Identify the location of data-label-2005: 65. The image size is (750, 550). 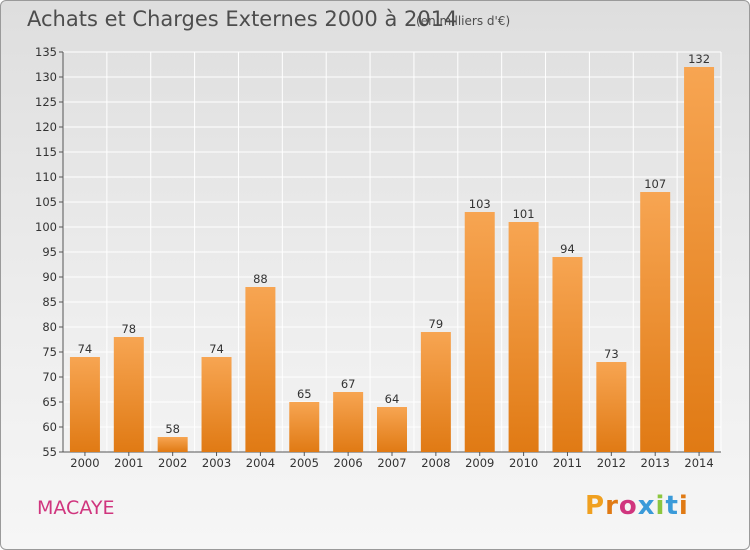
(304, 394).